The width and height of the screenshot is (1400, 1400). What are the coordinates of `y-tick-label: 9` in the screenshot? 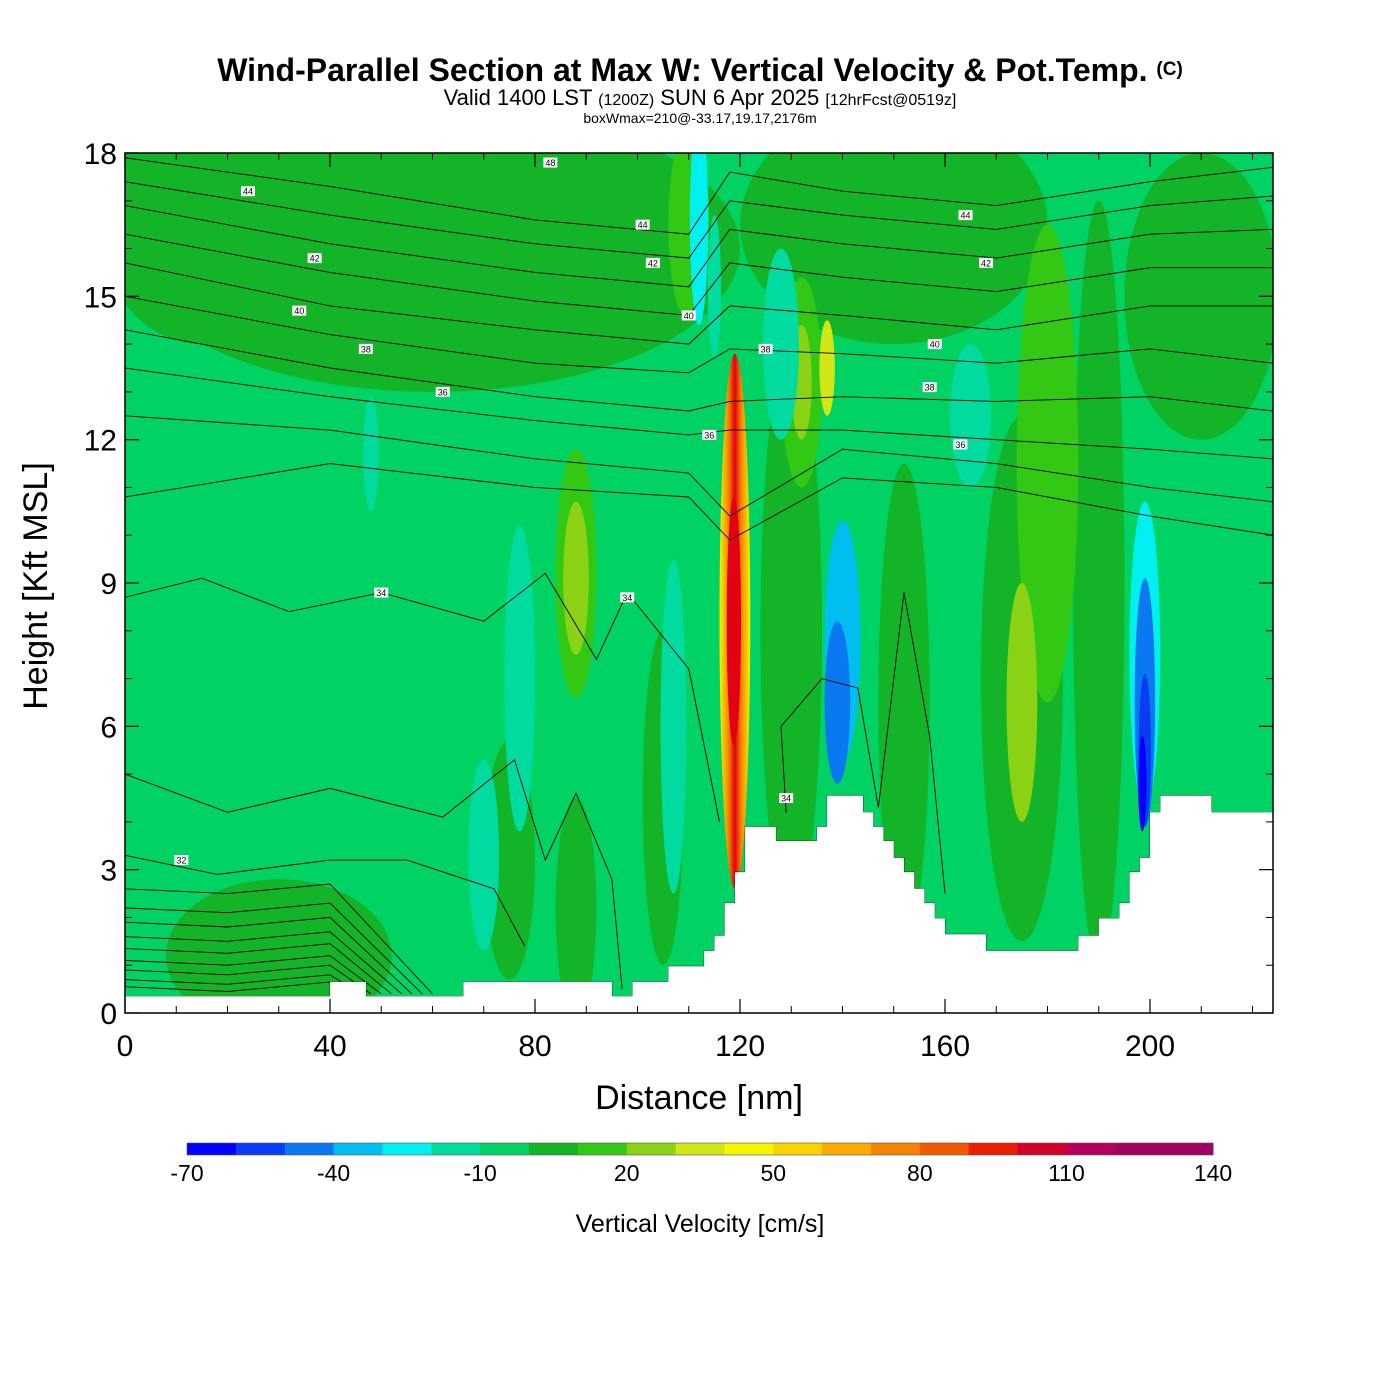 It's located at (108, 584).